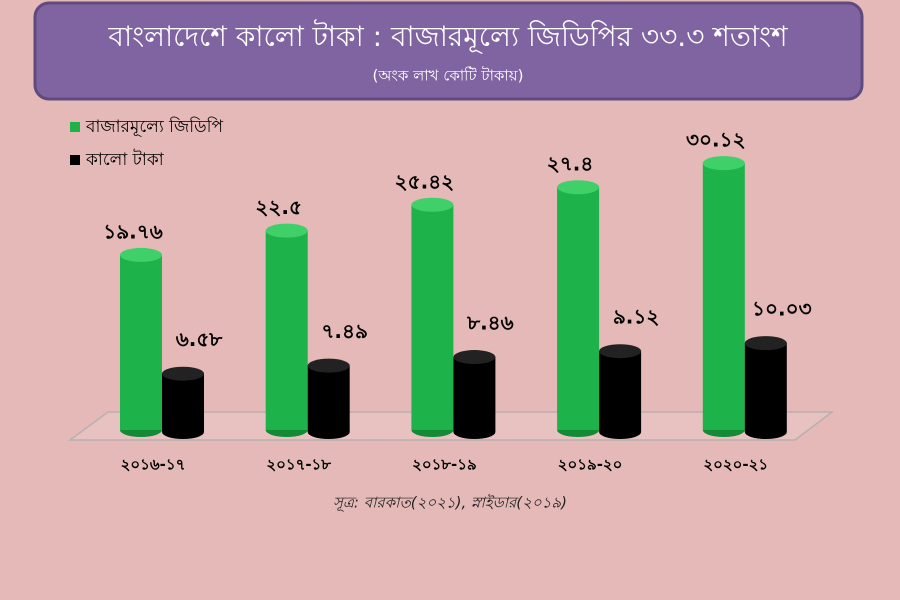 This screenshot has height=600, width=900. I want to click on x-tick-label: ২০২০-২১, so click(735, 465).